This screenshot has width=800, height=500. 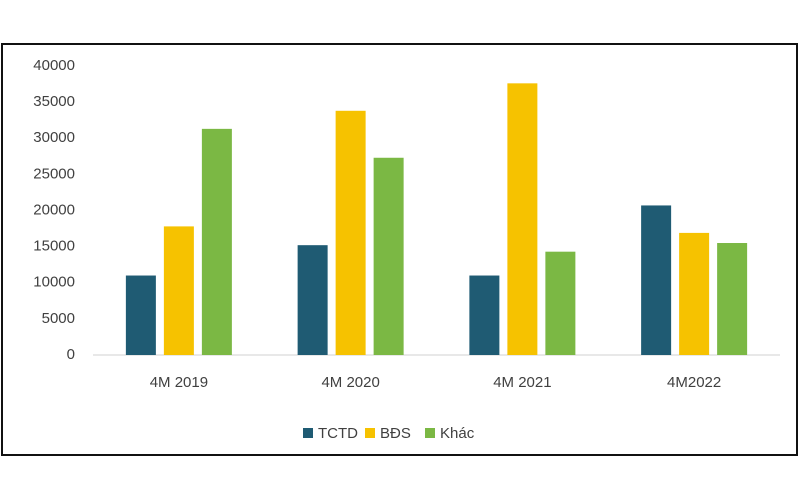 What do you see at coordinates (54, 246) in the screenshot?
I see `y-tick-label: 15000` at bounding box center [54, 246].